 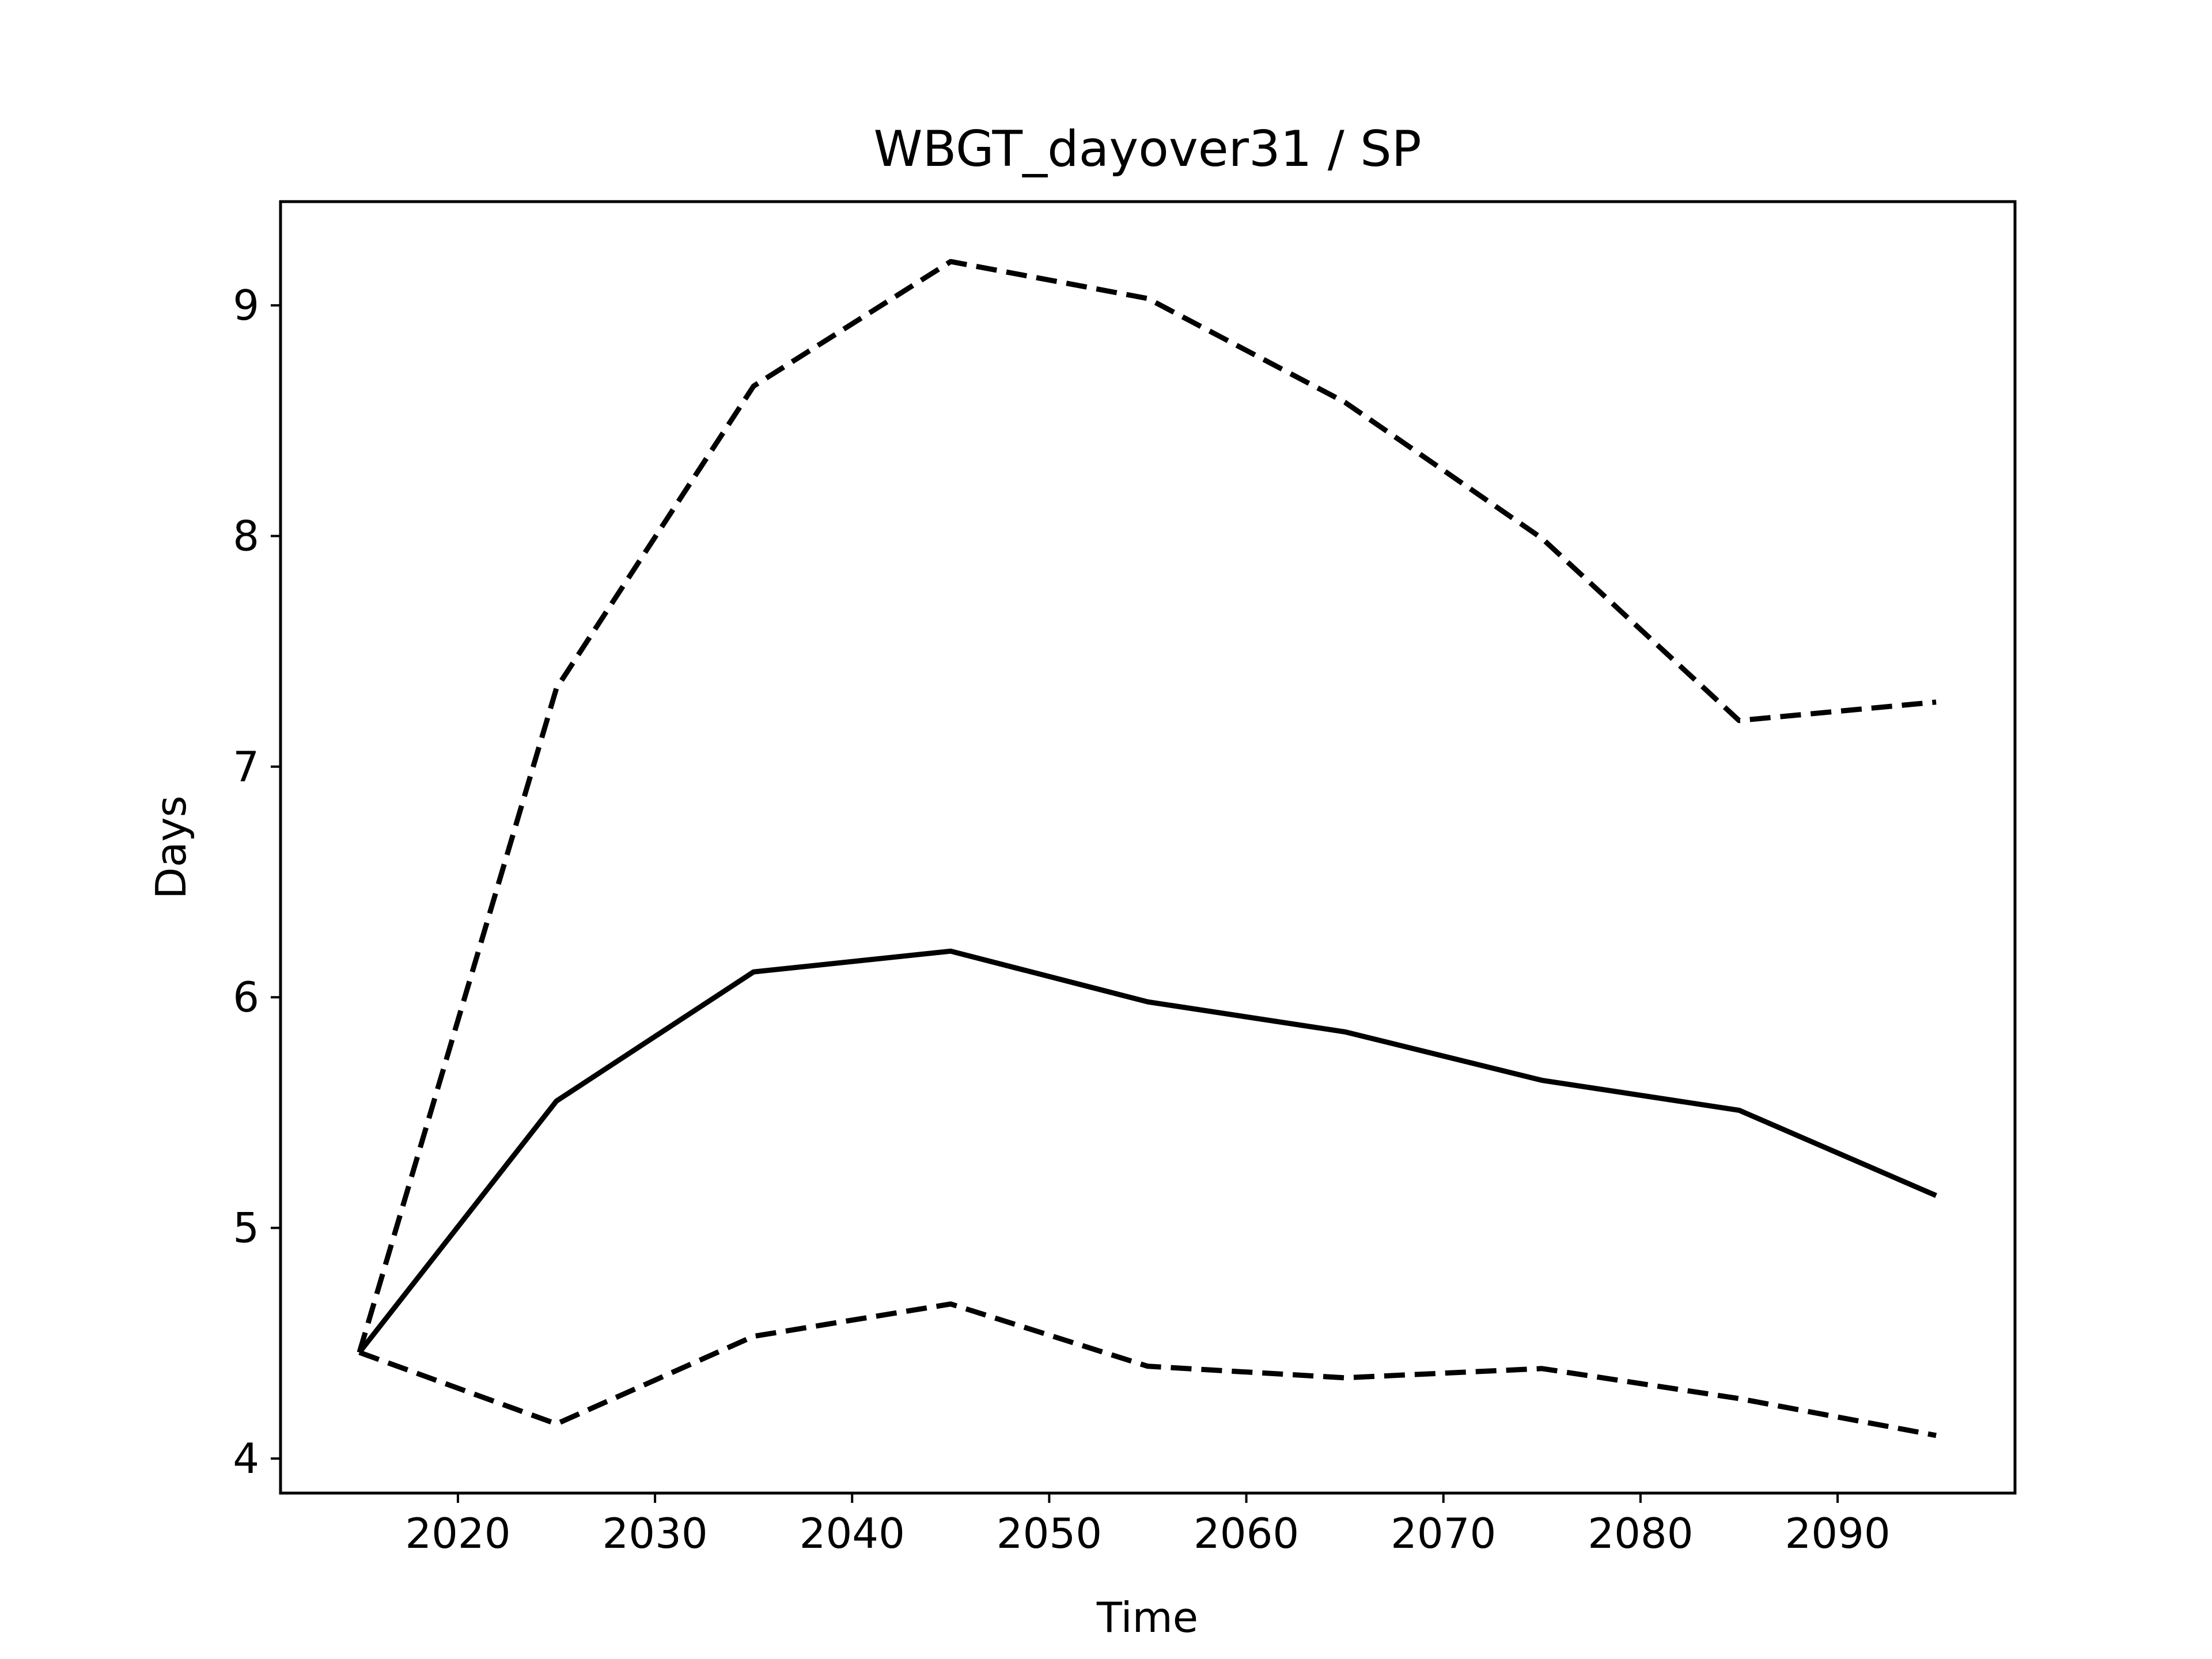 What do you see at coordinates (1247, 1533) in the screenshot?
I see `x-tick-label: 2060` at bounding box center [1247, 1533].